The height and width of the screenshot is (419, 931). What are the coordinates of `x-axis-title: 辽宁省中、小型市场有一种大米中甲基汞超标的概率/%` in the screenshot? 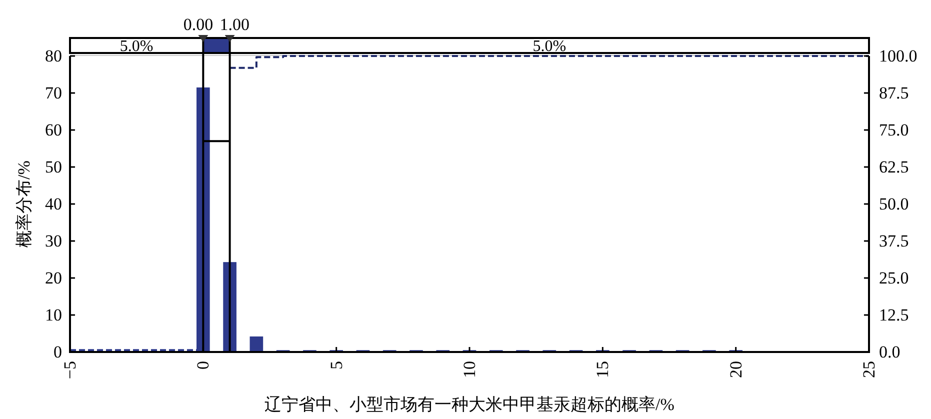 It's located at (469, 404).